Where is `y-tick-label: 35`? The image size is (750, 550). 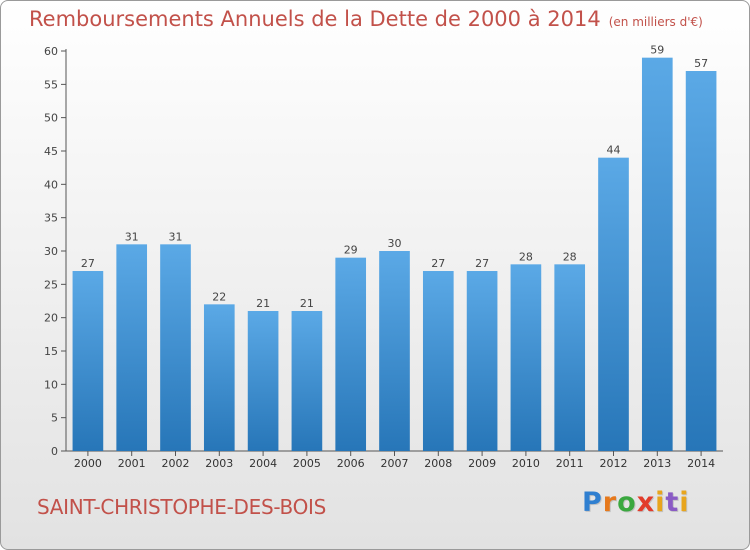
y-tick-label: 35 is located at coordinates (51, 218).